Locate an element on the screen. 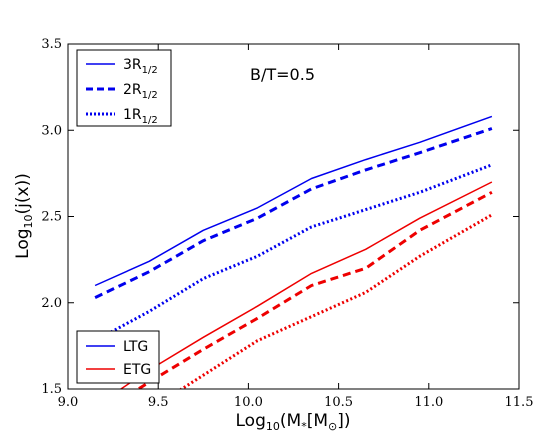 The width and height of the screenshot is (538, 435). y-tick-label: 2.5 is located at coordinates (51, 217).